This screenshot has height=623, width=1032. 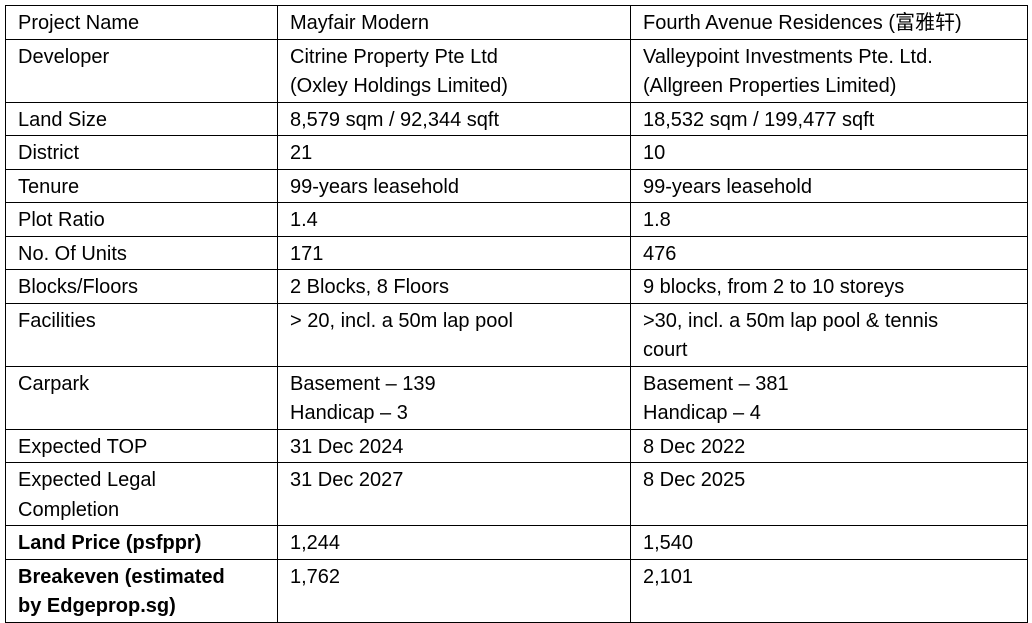 What do you see at coordinates (141, 542) in the screenshot?
I see `row-label: Land Price (psfppr)` at bounding box center [141, 542].